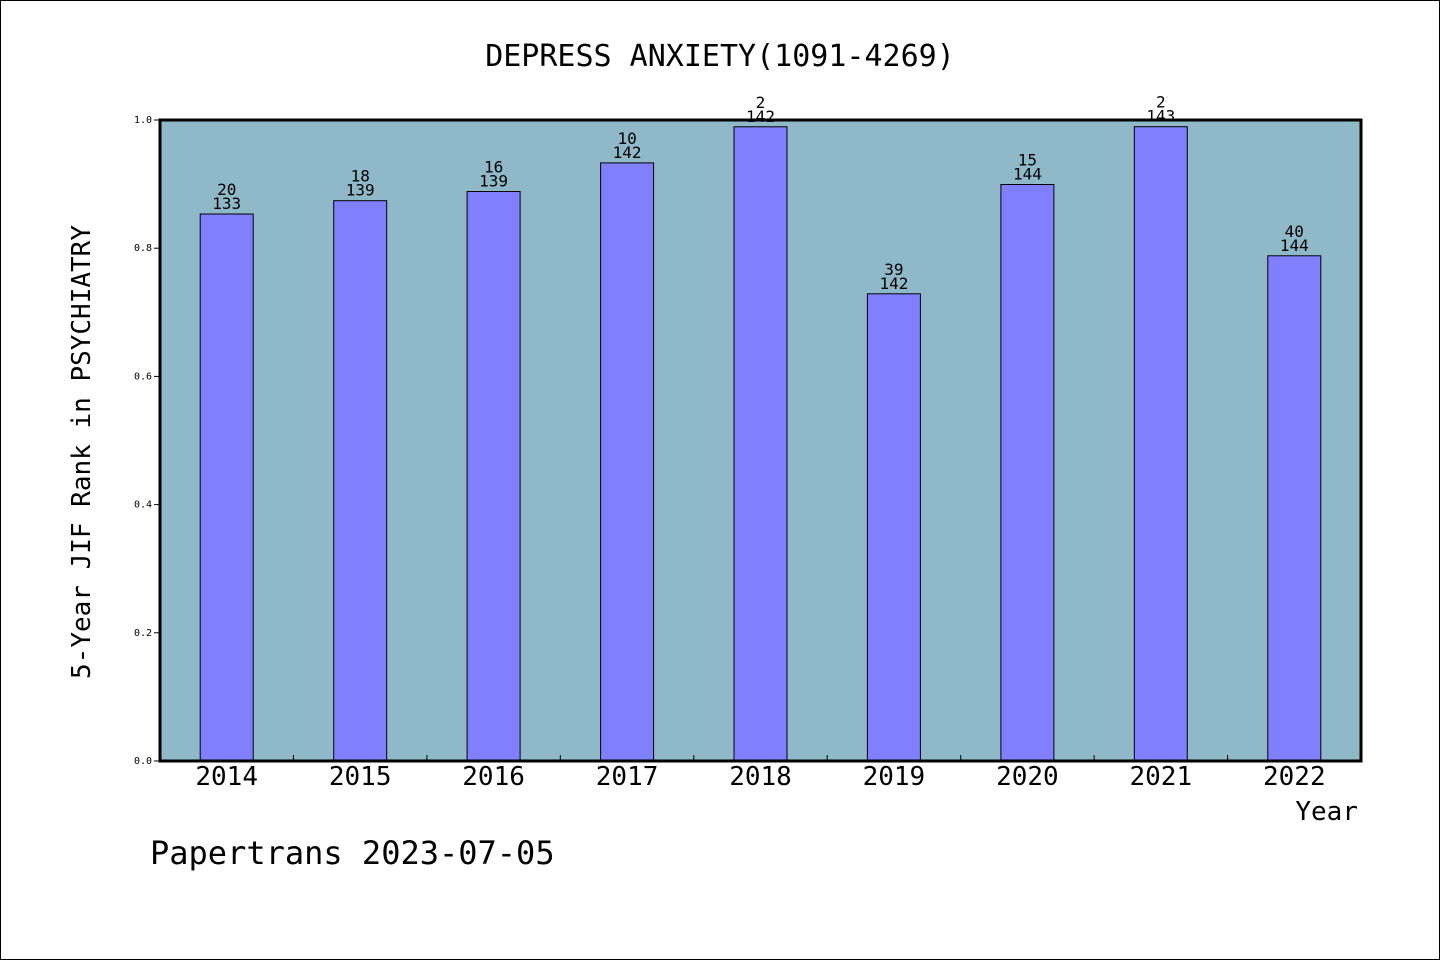  I want to click on chart-title: DEPRESS ANXIETY(1091-4269), so click(720, 56).